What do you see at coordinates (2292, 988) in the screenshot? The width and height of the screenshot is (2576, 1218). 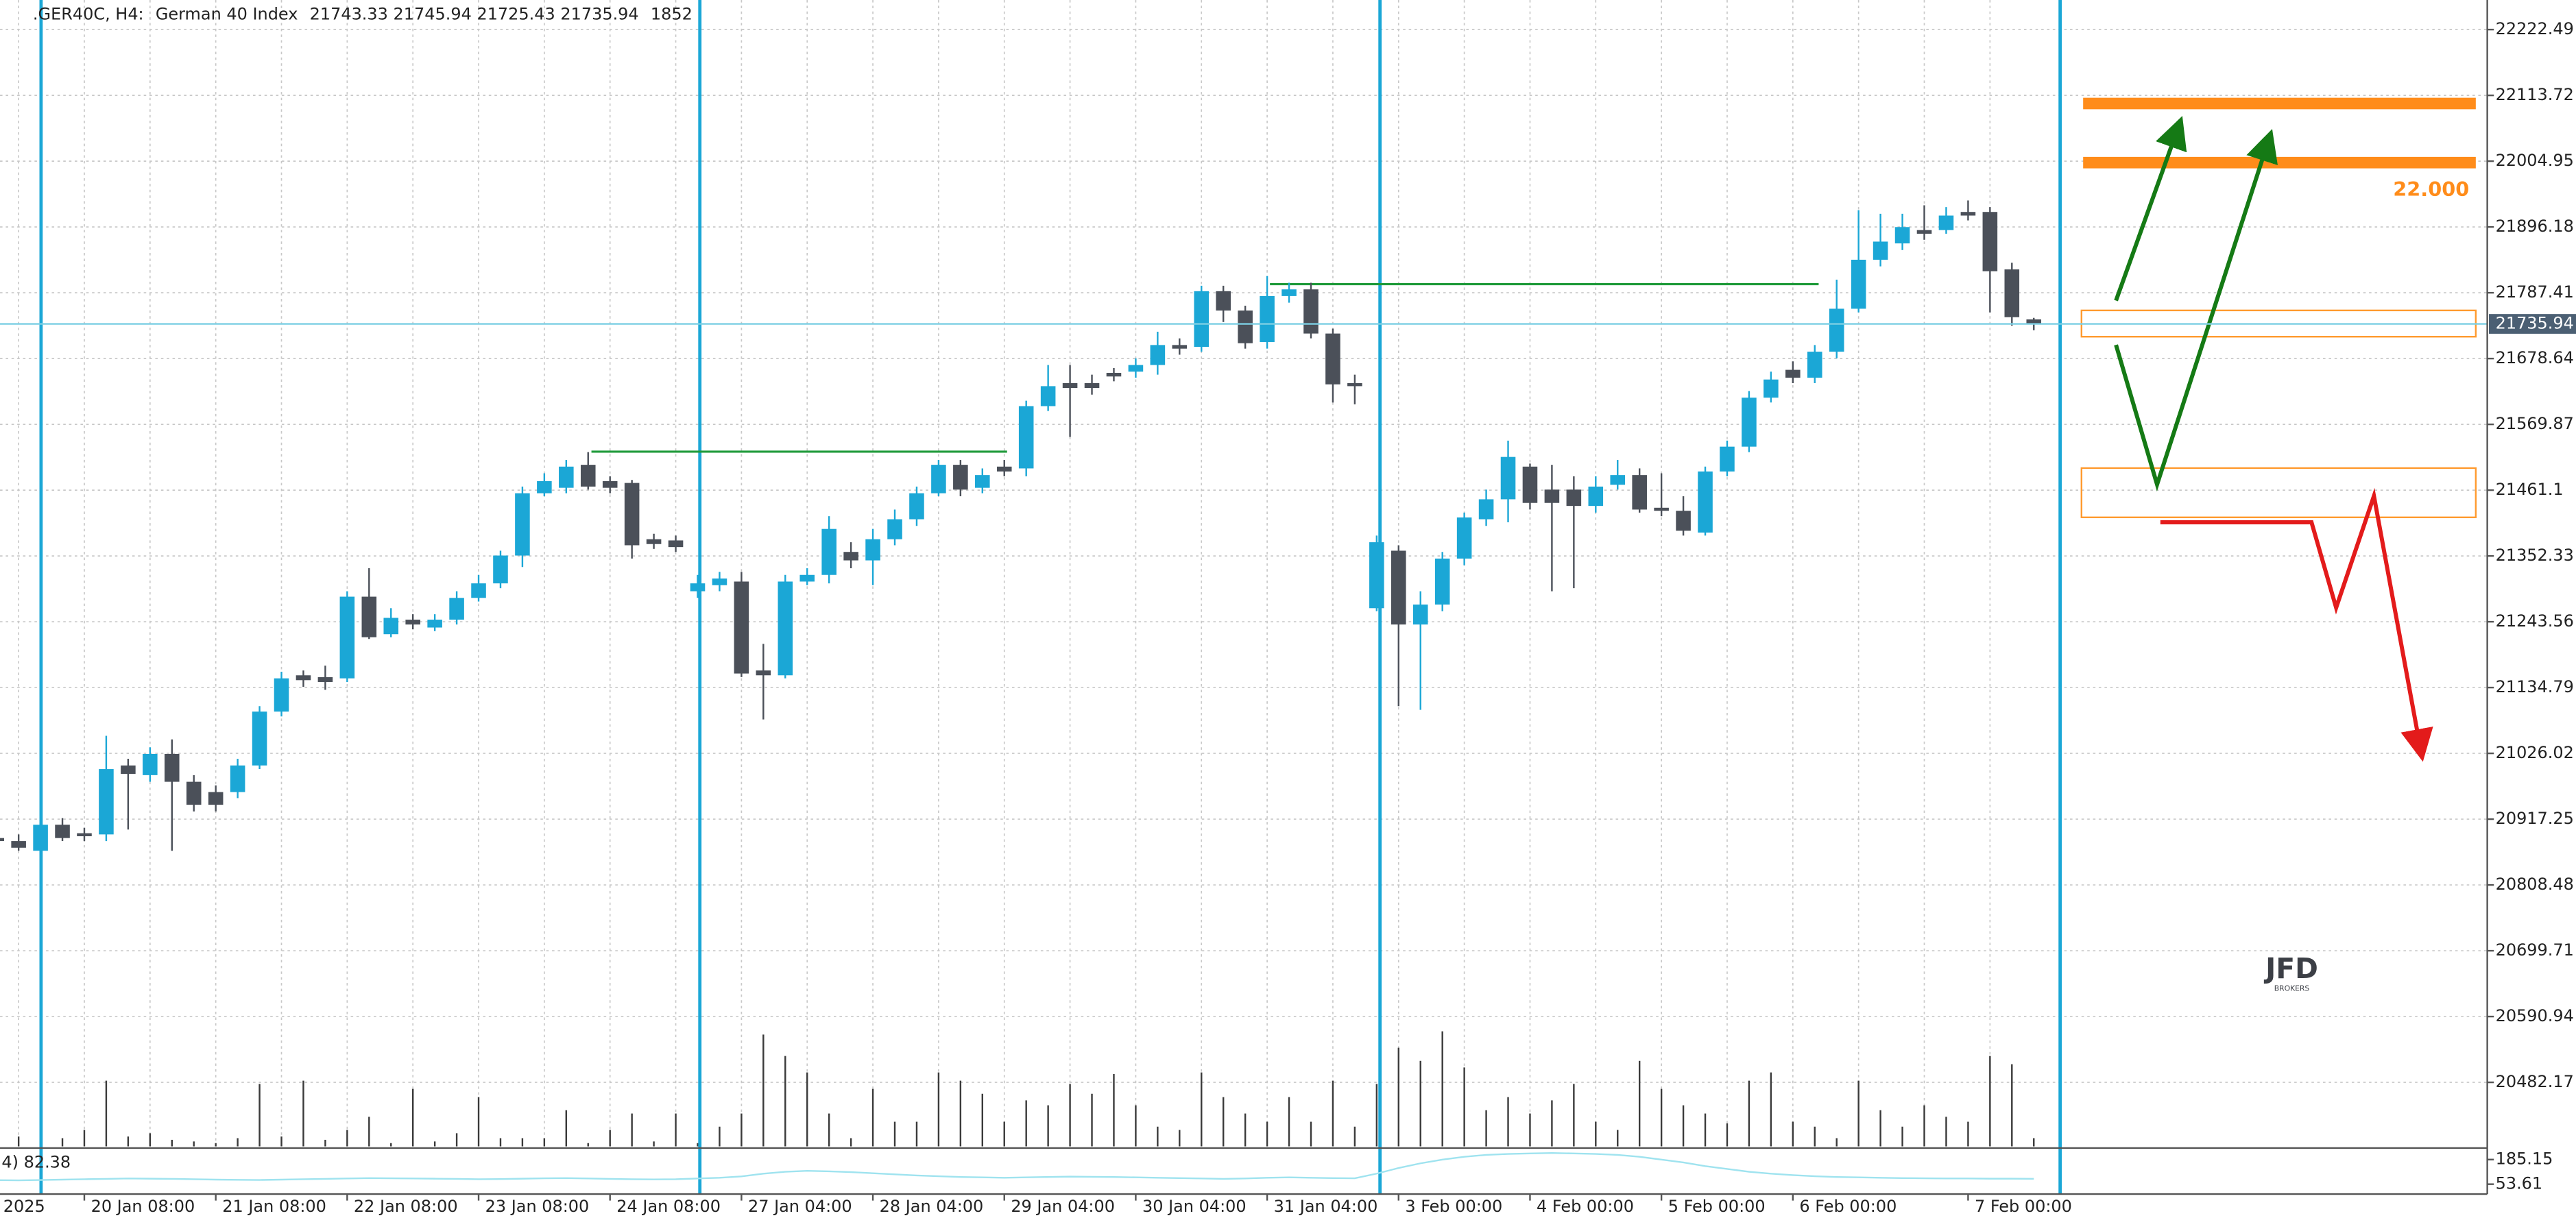 I see `logo-sub: BROKERS` at bounding box center [2292, 988].